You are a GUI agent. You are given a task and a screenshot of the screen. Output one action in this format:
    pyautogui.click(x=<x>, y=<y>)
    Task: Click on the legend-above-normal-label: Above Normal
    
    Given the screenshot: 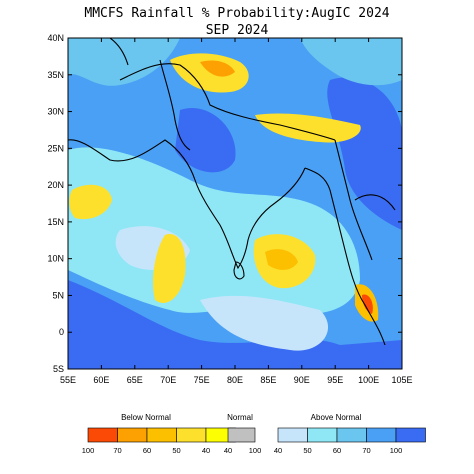 What is the action you would take?
    pyautogui.click(x=336, y=417)
    